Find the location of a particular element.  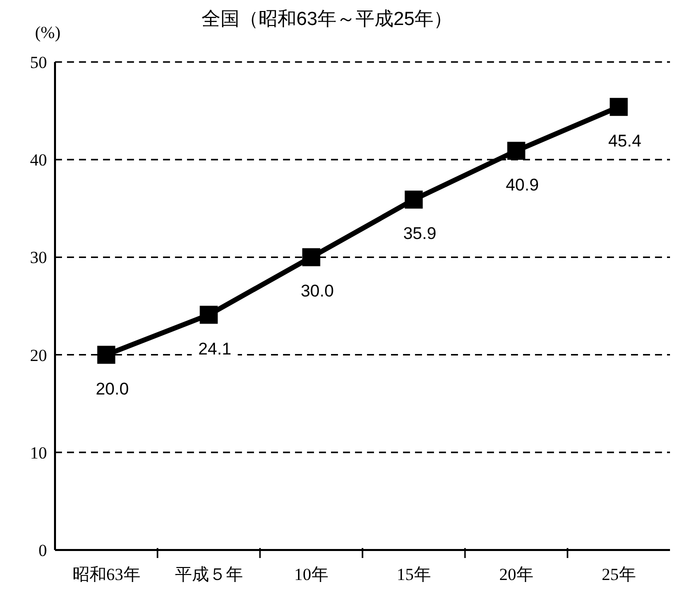

y-tick-label: 0 is located at coordinates (42, 550).